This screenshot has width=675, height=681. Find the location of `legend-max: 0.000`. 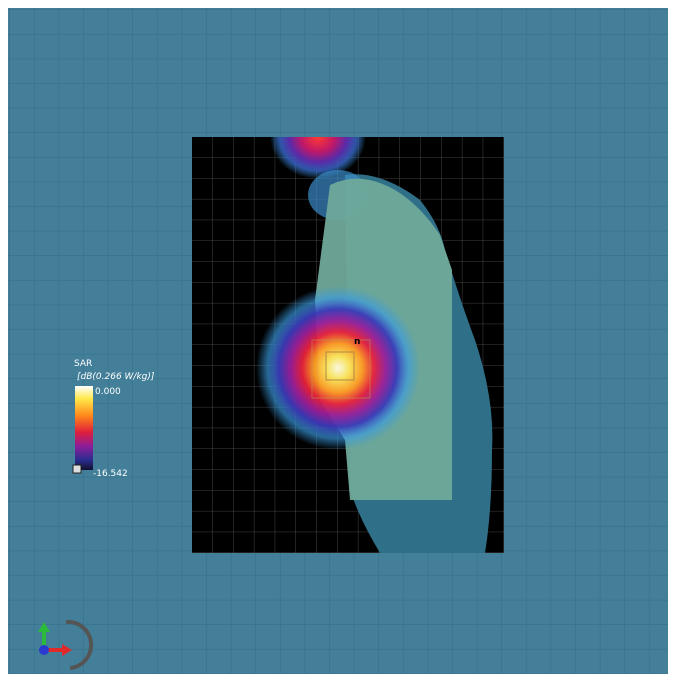

legend-max: 0.000 is located at coordinates (108, 392).